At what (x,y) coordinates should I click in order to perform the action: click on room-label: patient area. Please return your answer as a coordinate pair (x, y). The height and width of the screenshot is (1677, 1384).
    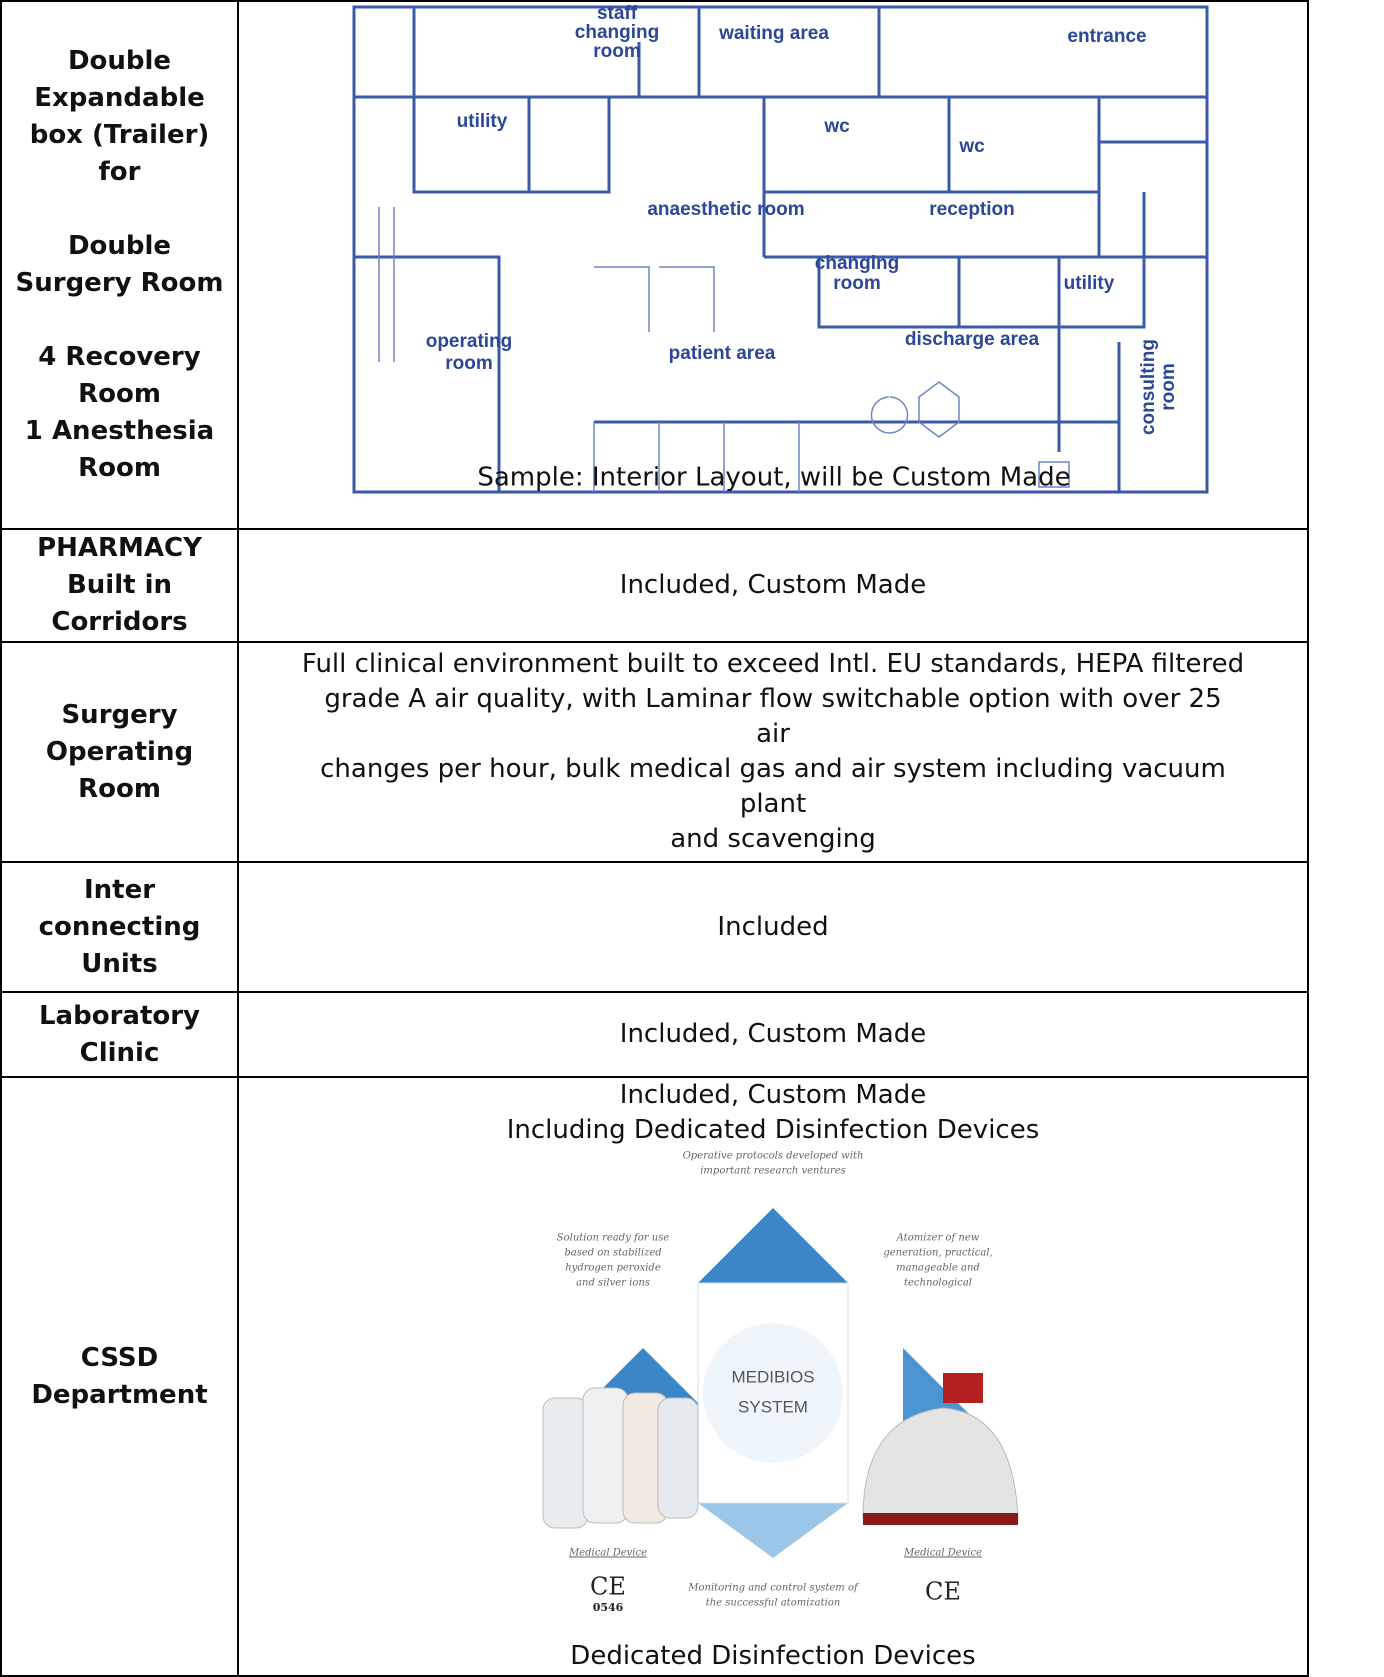
    Looking at the image, I should click on (722, 353).